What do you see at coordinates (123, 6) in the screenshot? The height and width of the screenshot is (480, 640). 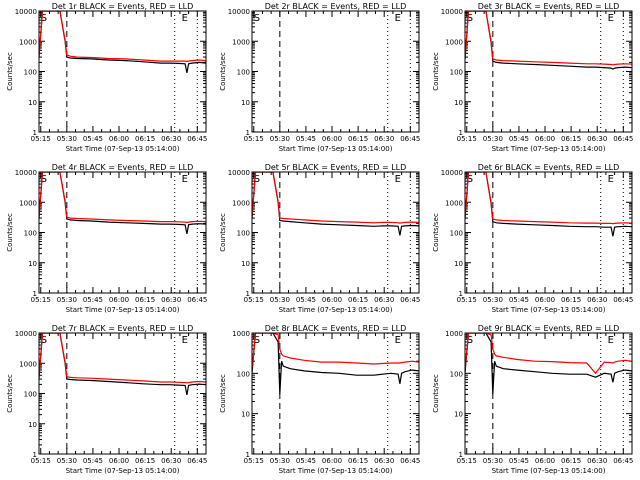 I see `panel-title: Det 1r BLACK = Events, RED = LLD` at bounding box center [123, 6].